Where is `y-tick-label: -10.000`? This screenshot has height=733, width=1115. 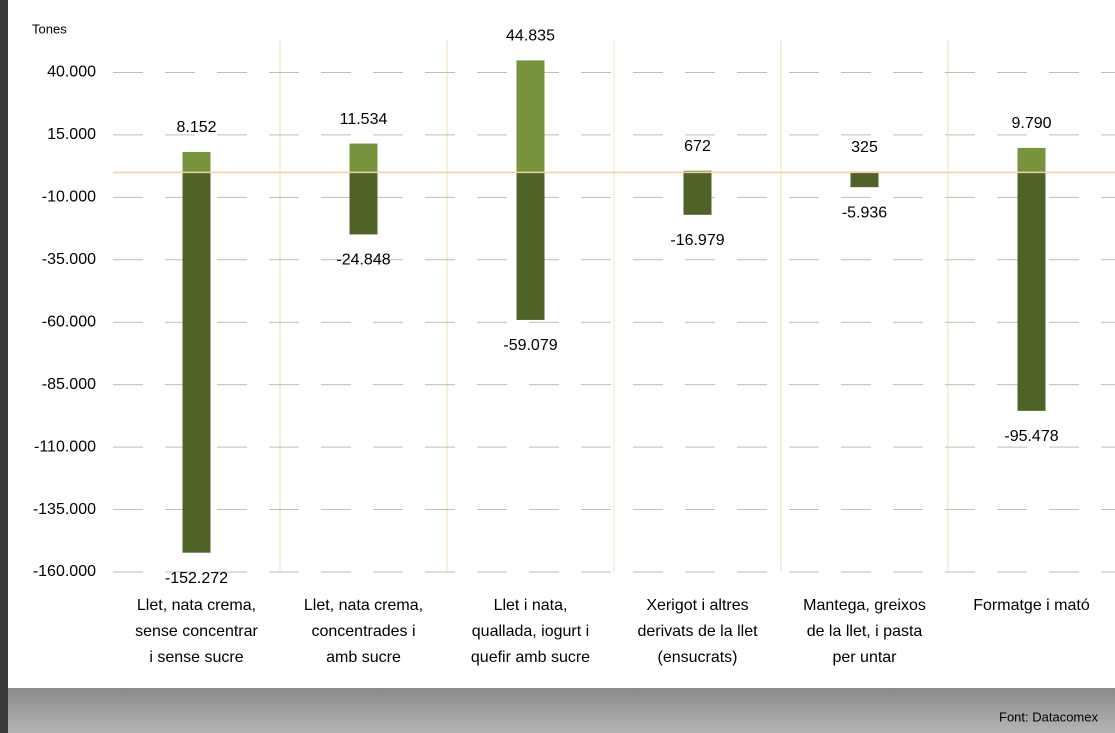 y-tick-label: -10.000 is located at coordinates (69, 197).